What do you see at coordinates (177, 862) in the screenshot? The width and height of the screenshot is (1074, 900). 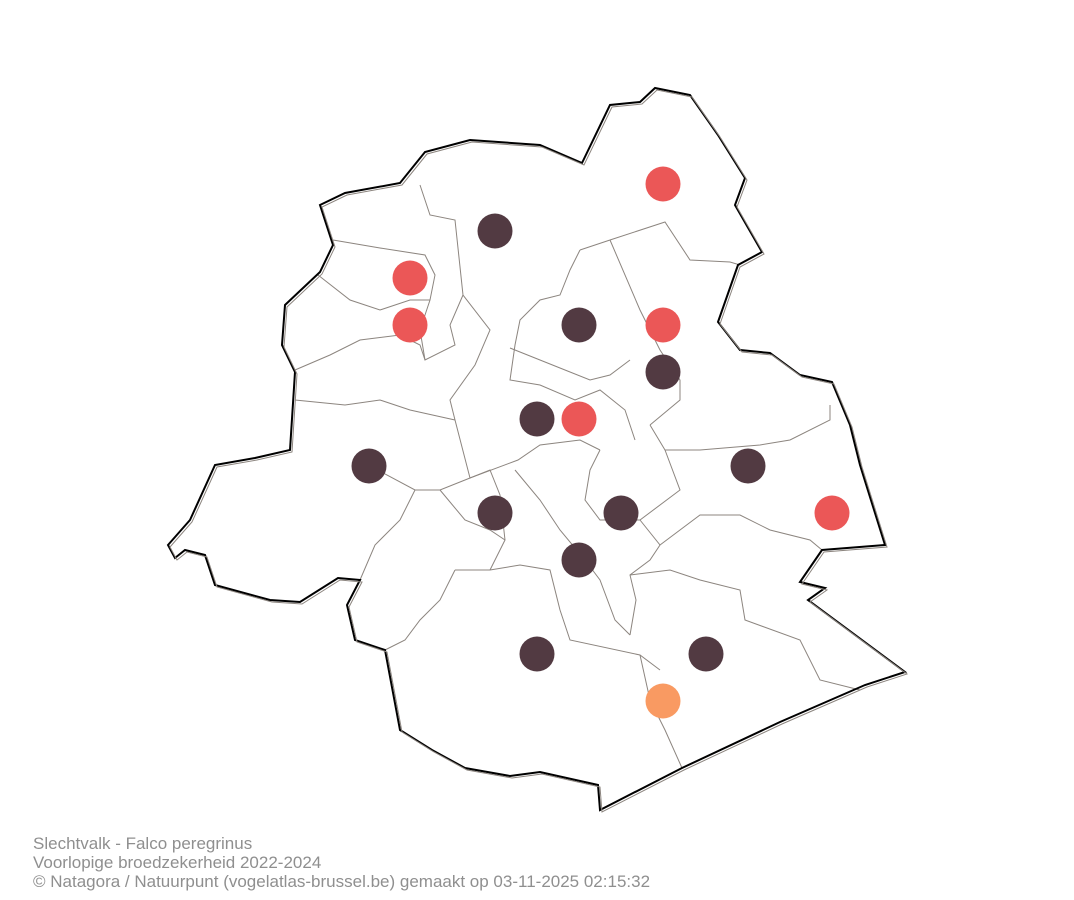 I see `caption-subtitle: Voorlopige broedzekerheid 2022-2024` at bounding box center [177, 862].